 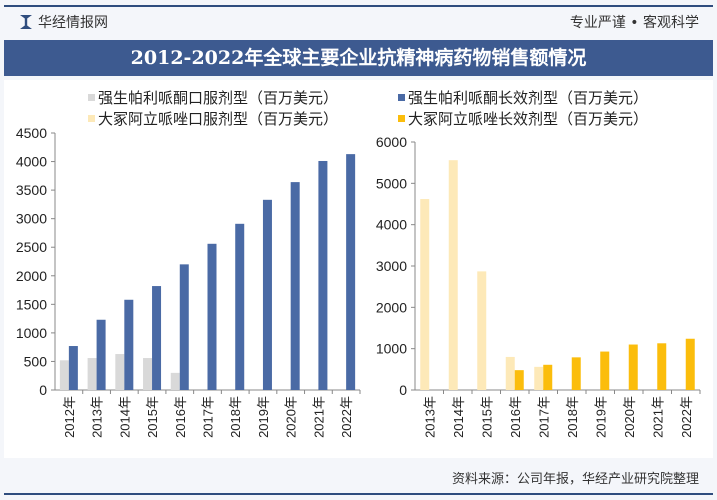 What do you see at coordinates (31, 247) in the screenshot?
I see `y-tick-label: 2500` at bounding box center [31, 247].